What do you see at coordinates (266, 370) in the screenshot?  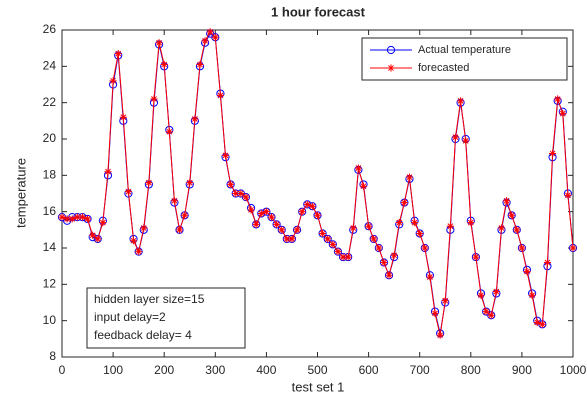 I see `x-tick-label: 400` at bounding box center [266, 370].